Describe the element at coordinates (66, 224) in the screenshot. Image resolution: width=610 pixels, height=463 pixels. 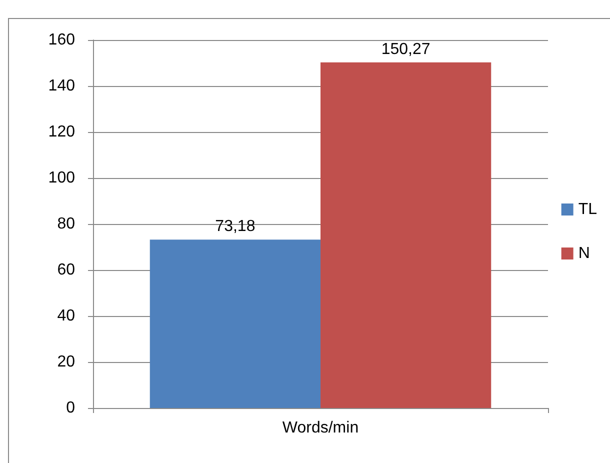
I see `y-tick-label: 80` at that location.